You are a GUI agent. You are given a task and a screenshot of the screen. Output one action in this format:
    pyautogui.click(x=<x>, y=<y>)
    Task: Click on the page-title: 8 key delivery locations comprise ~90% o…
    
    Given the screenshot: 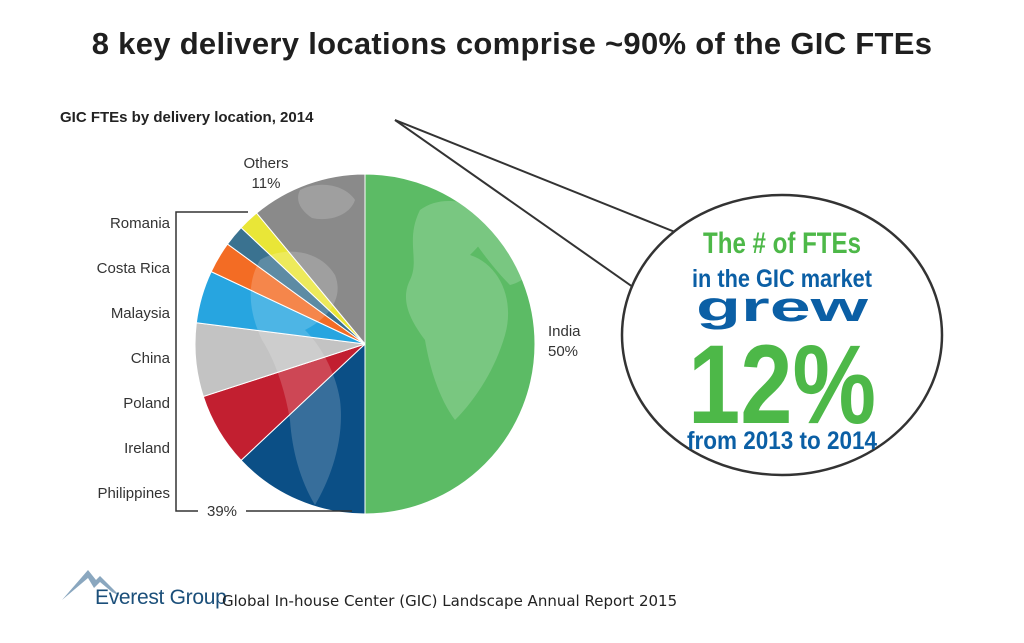 What is the action you would take?
    pyautogui.click(x=512, y=43)
    